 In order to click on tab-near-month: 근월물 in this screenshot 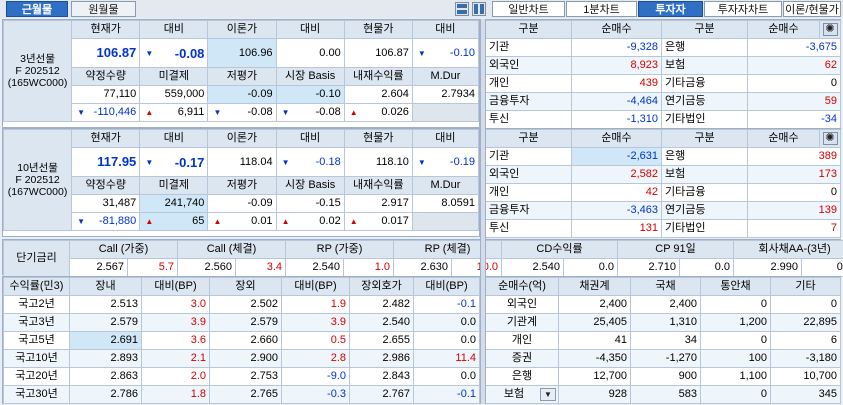, I will do `click(37, 9)`.